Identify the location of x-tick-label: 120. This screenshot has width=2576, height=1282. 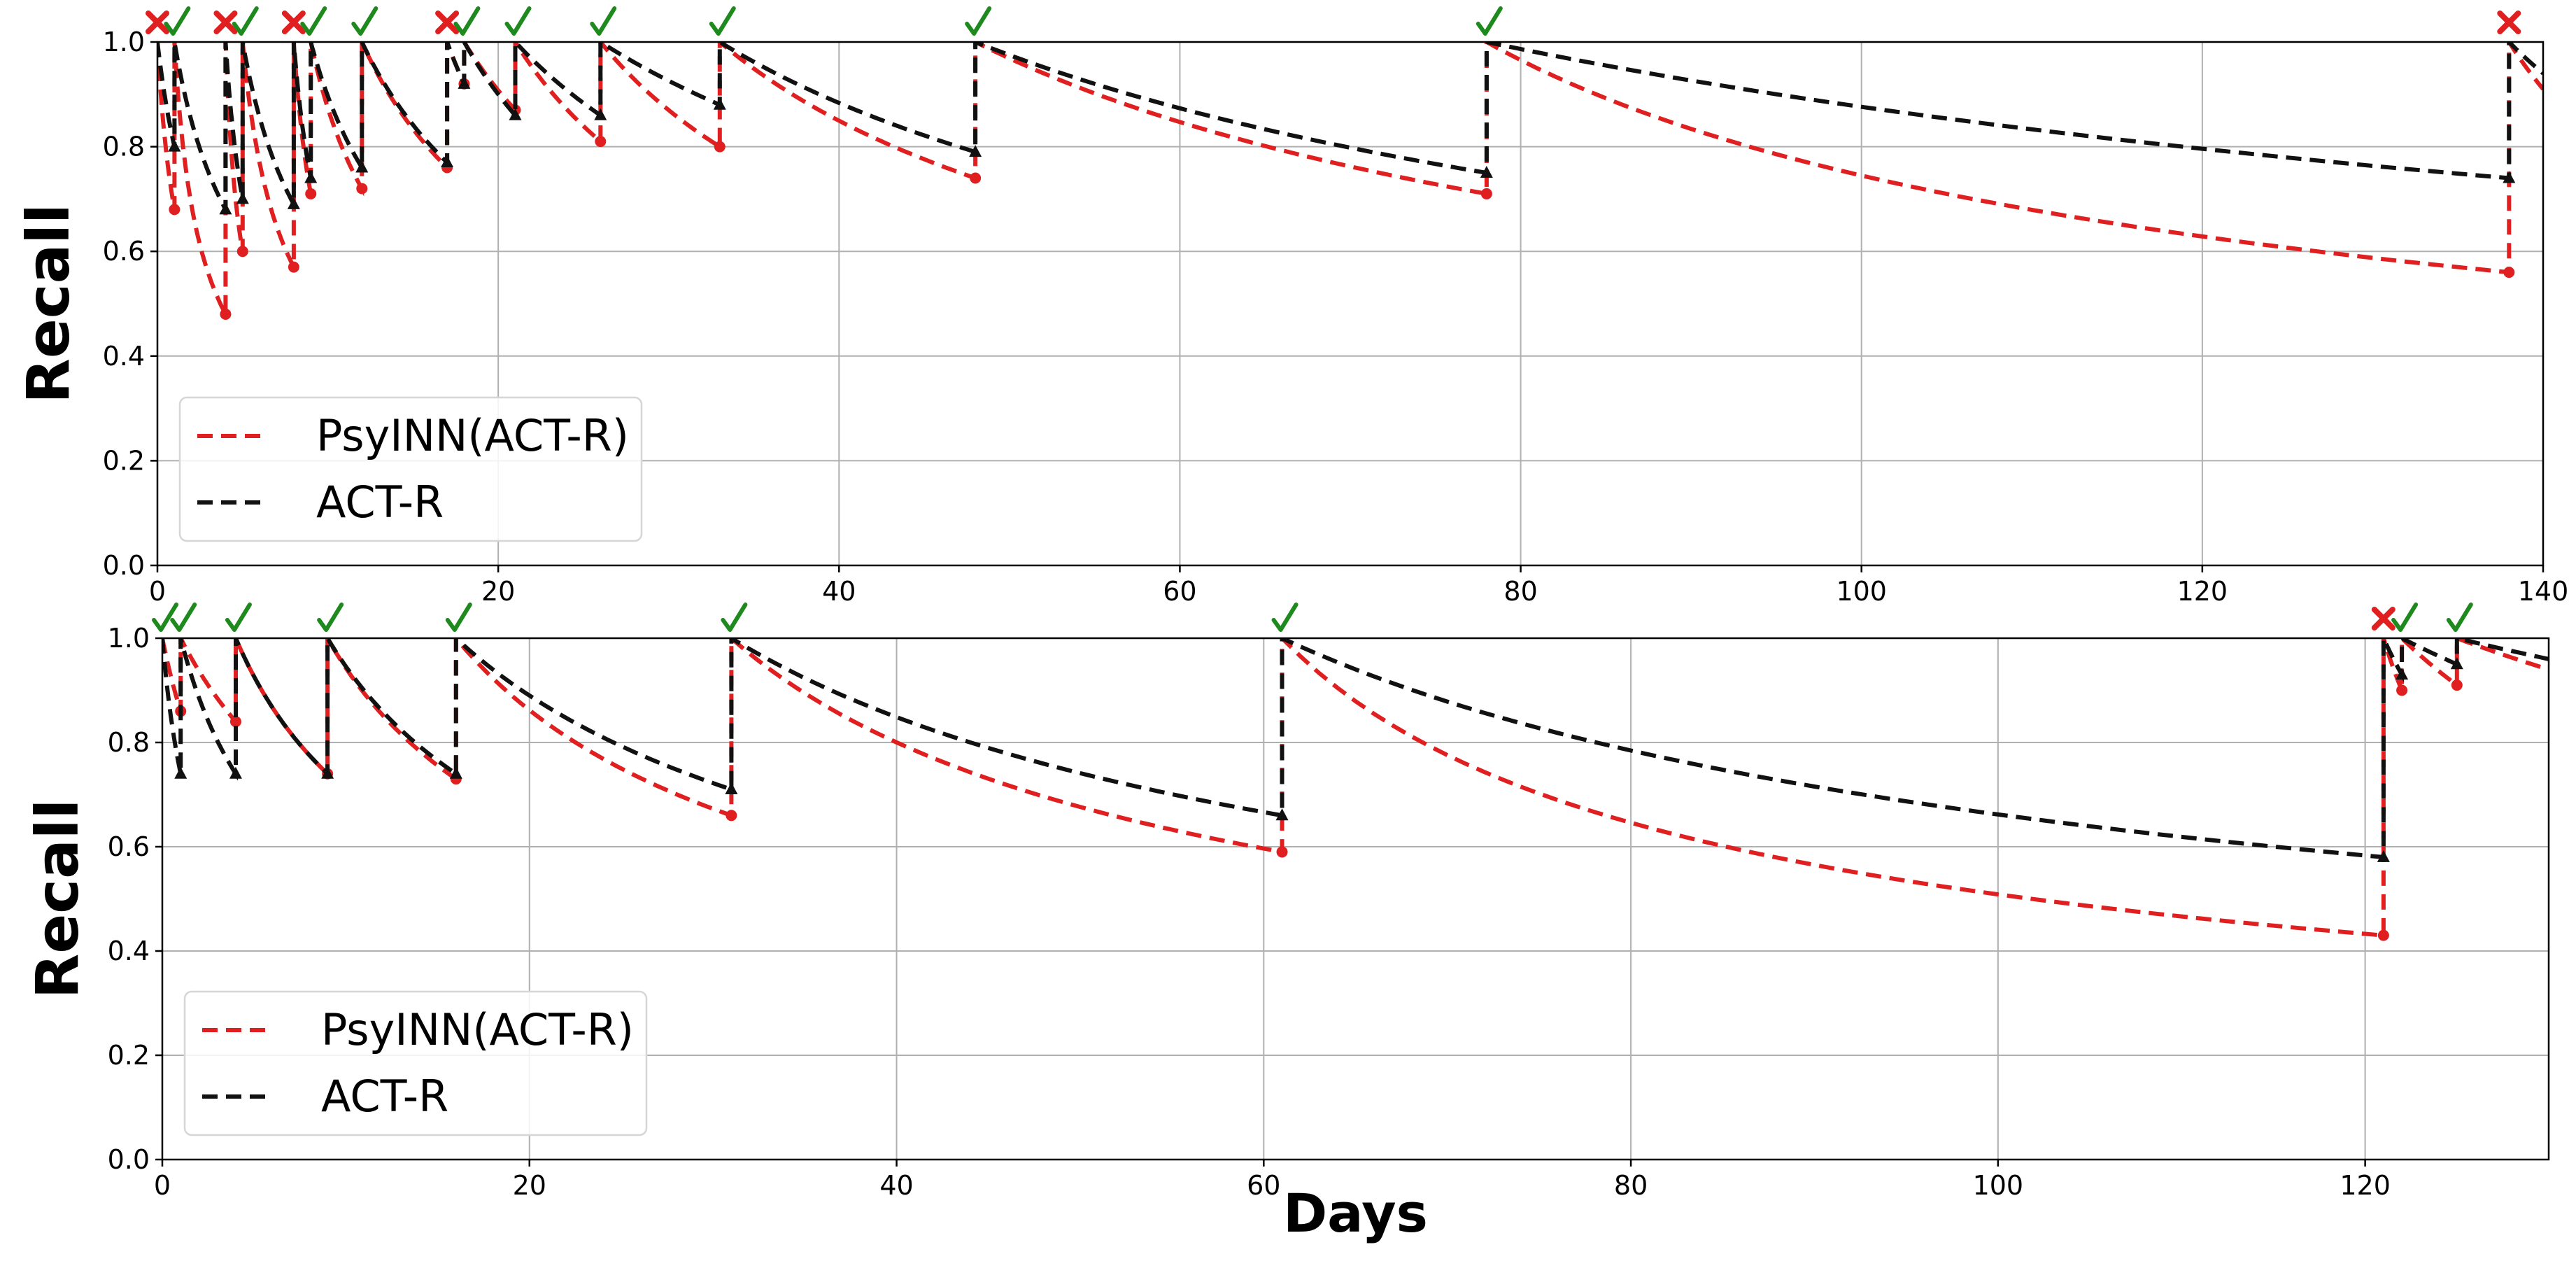
(2202, 591).